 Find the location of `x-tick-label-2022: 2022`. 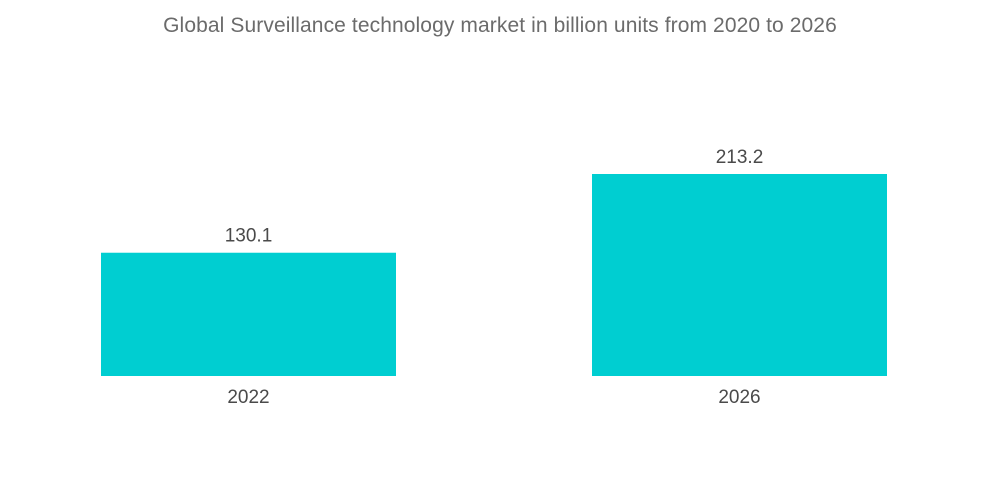

x-tick-label-2022: 2022 is located at coordinates (248, 397).